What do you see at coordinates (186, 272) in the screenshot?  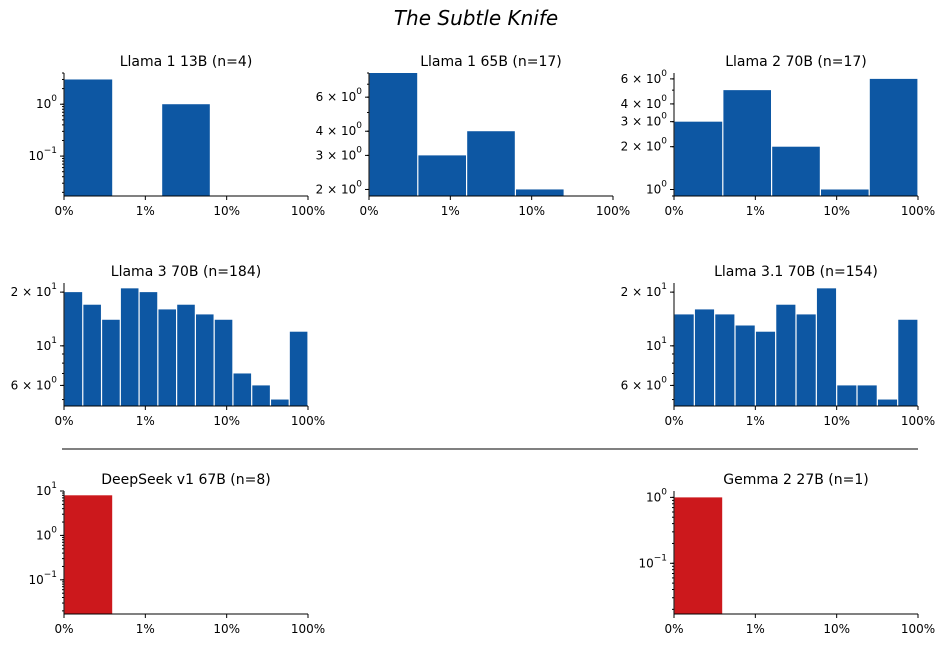 I see `subplot-title: Llama 3 70B (n=184)` at bounding box center [186, 272].